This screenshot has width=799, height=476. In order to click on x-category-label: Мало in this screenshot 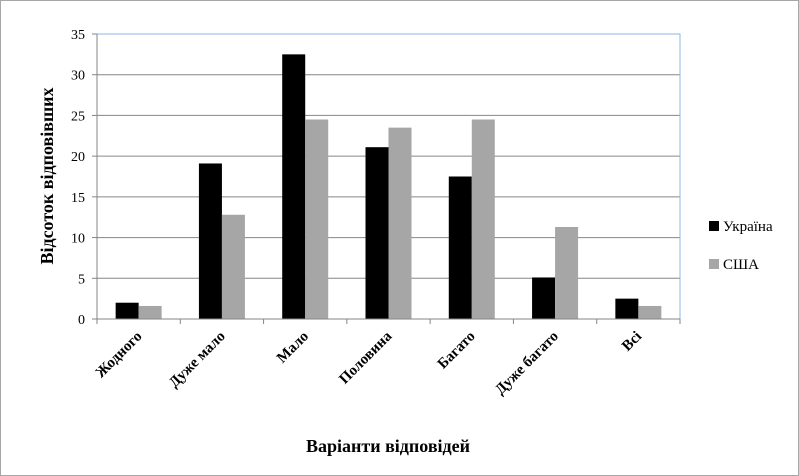, I will do `click(293, 348)`.